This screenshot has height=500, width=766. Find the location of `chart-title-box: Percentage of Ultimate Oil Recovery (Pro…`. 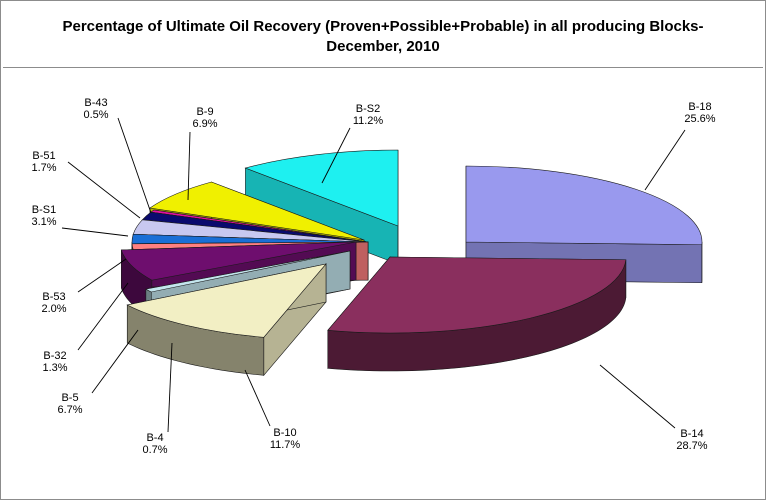

chart-title-box: Percentage of Ultimate Oil Recovery (Pro… is located at coordinates (383, 35).